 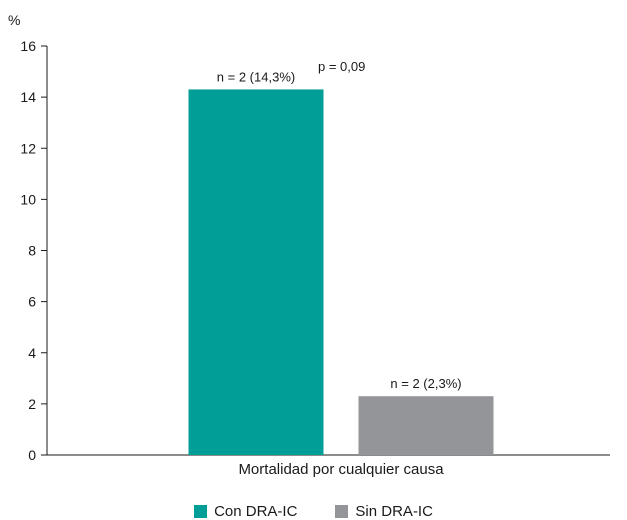 What do you see at coordinates (32, 404) in the screenshot?
I see `y-tick-label: 2` at bounding box center [32, 404].